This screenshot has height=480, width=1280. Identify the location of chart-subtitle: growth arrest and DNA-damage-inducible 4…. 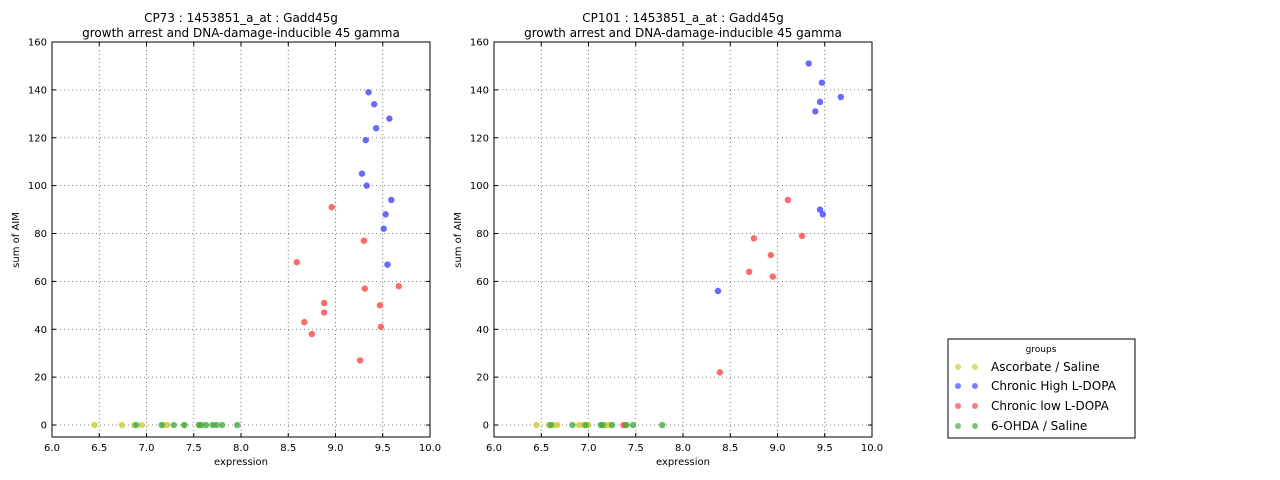
(683, 33).